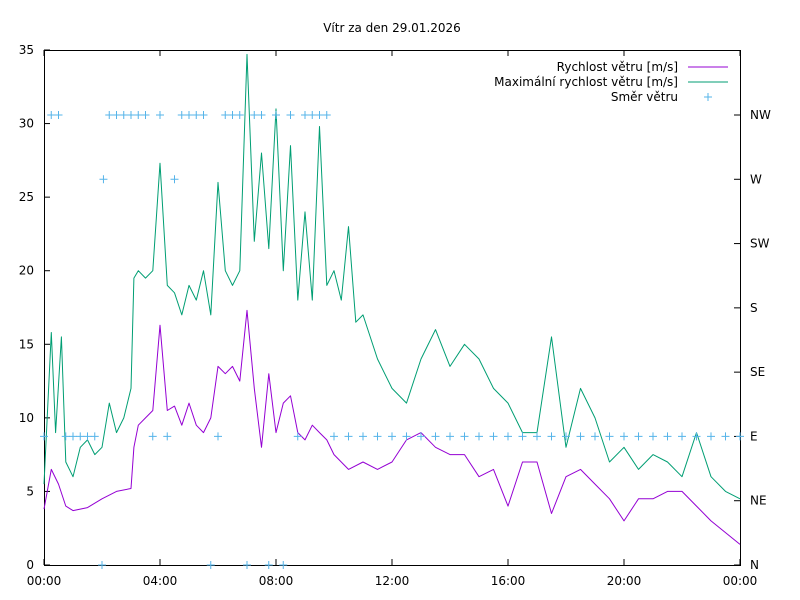 The width and height of the screenshot is (800, 600). What do you see at coordinates (708, 97) in the screenshot?
I see `legend-marker` at bounding box center [708, 97].